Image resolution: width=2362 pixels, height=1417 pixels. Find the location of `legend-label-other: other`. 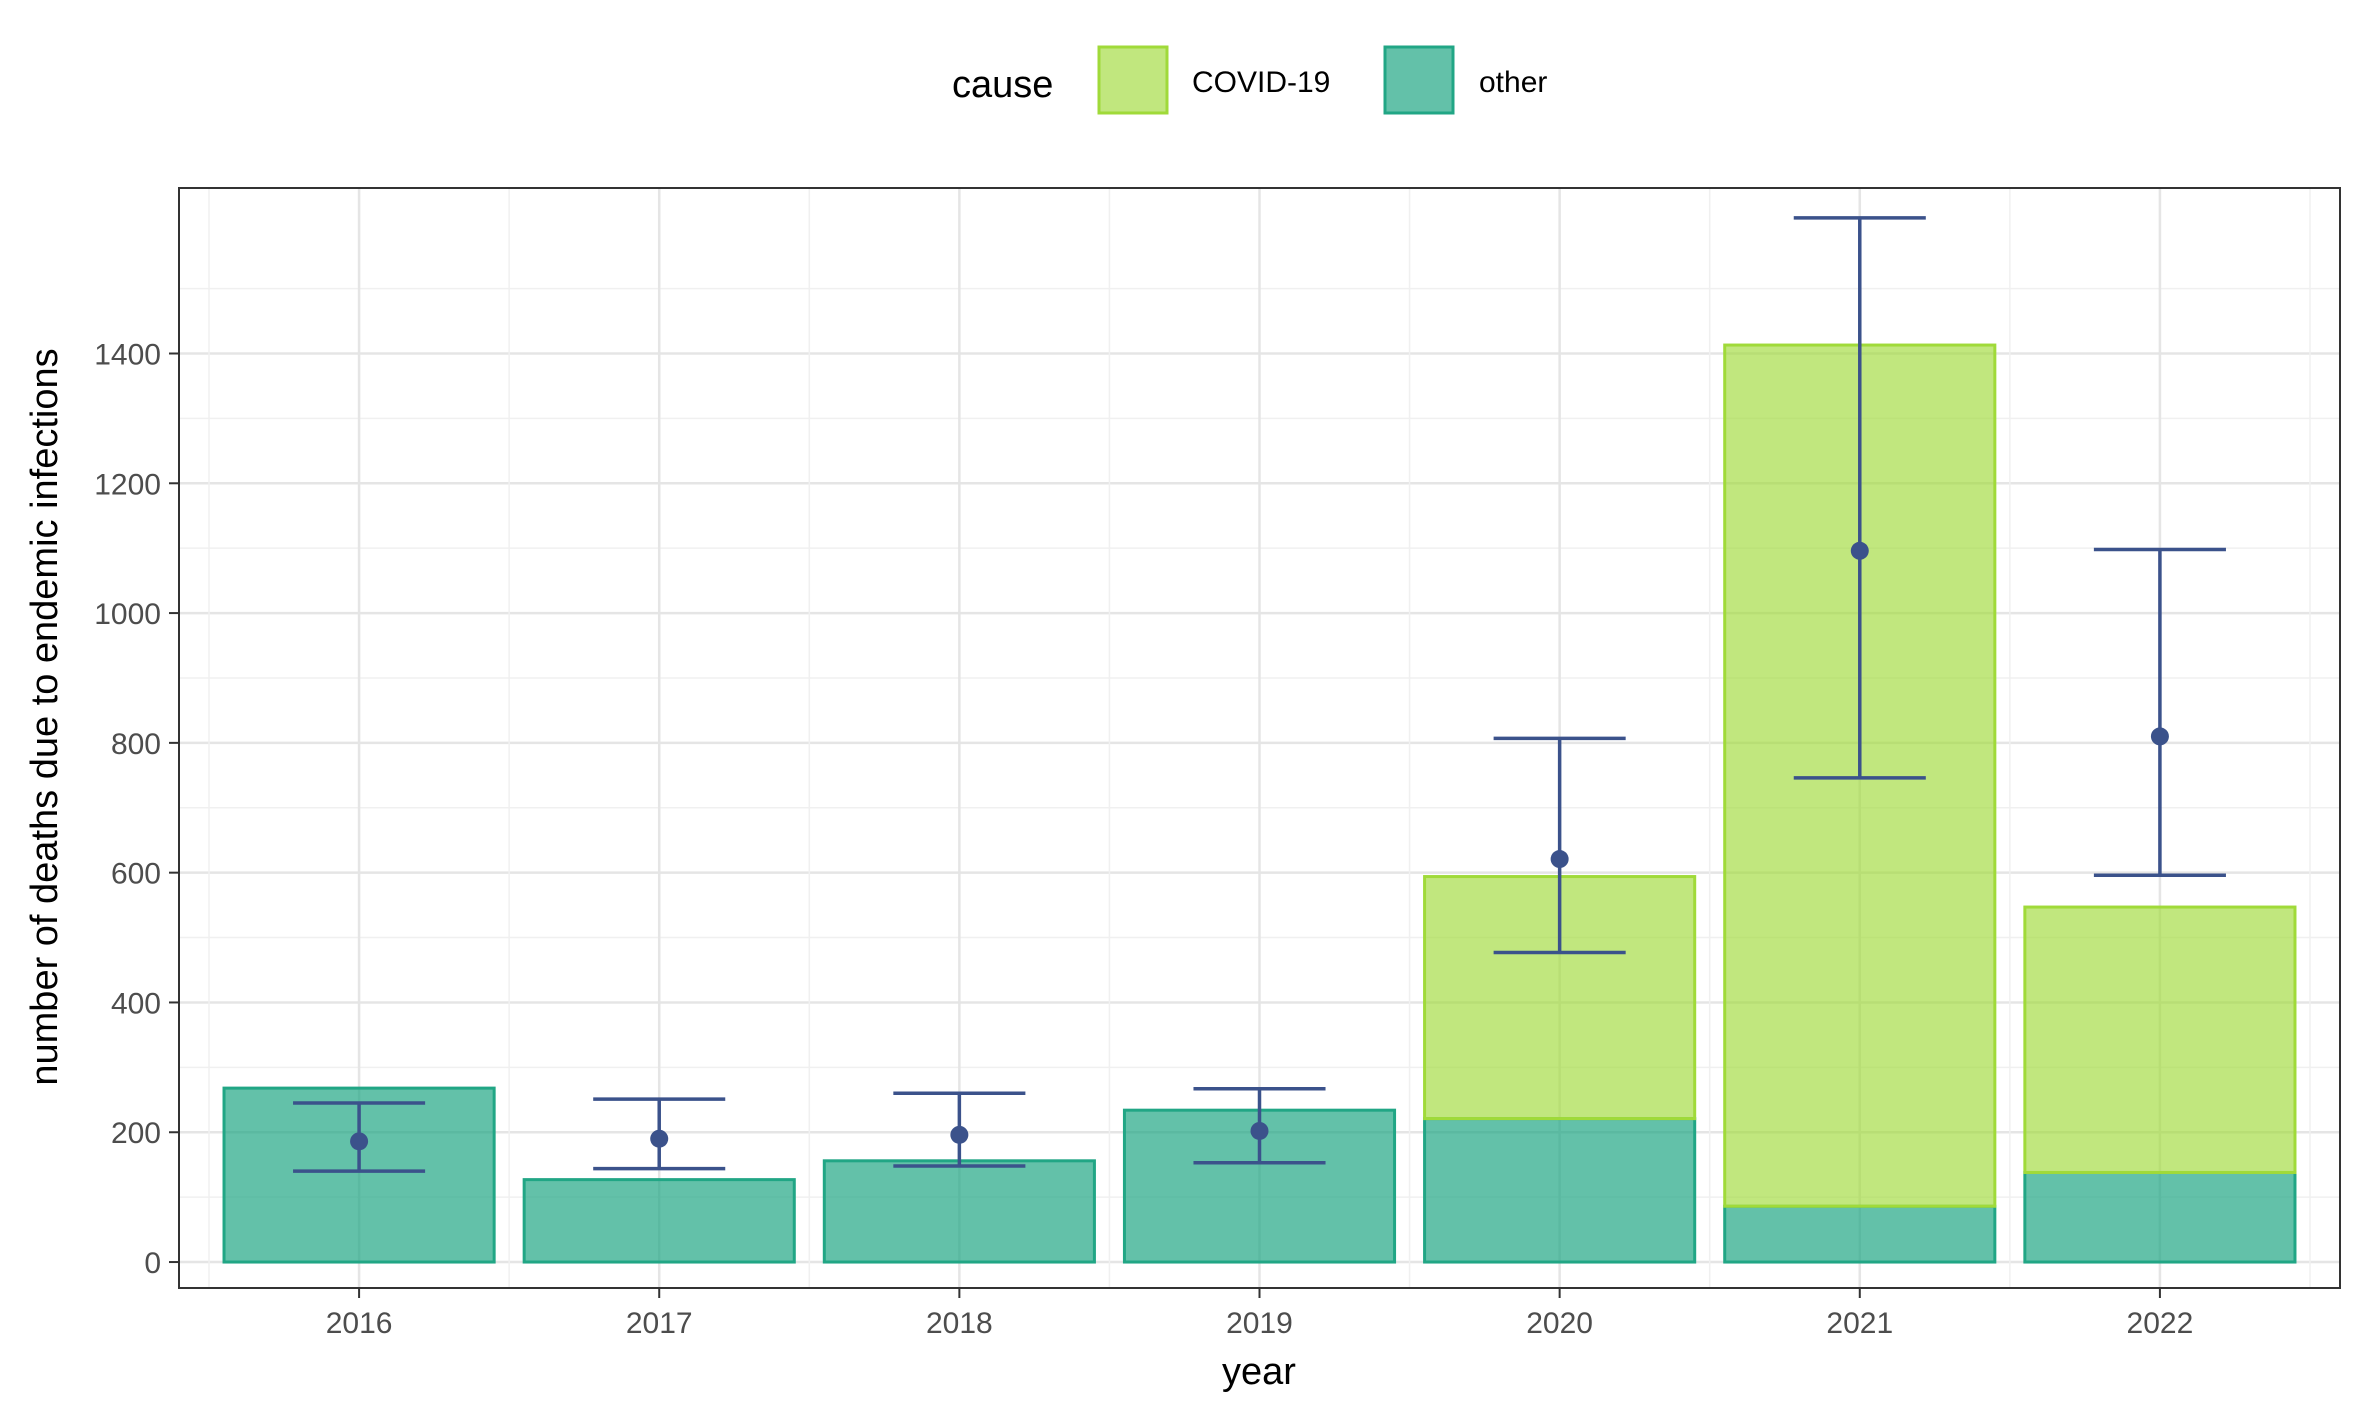

legend-label-other: other is located at coordinates (1513, 82).